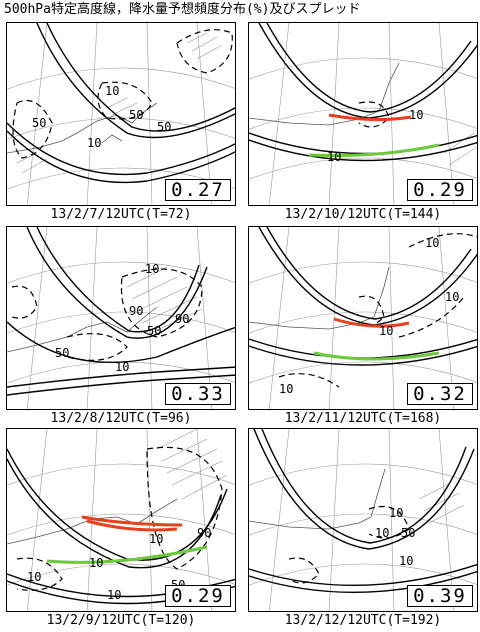  Describe the element at coordinates (198, 394) in the screenshot. I see `spread-value: 0.33` at that location.